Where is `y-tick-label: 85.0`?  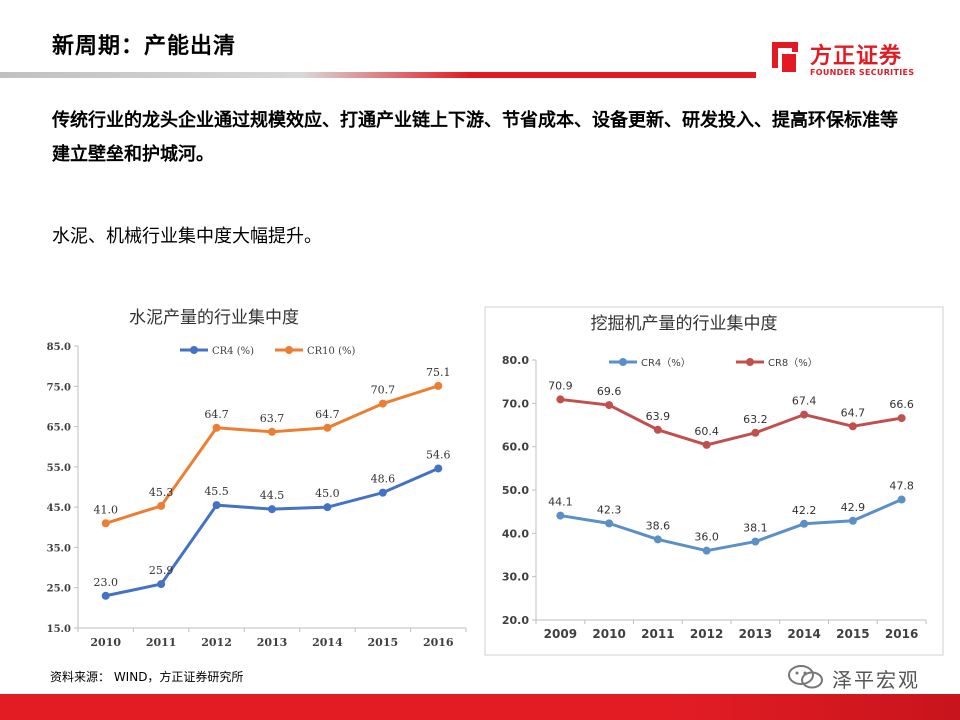 y-tick-label: 85.0 is located at coordinates (59, 347).